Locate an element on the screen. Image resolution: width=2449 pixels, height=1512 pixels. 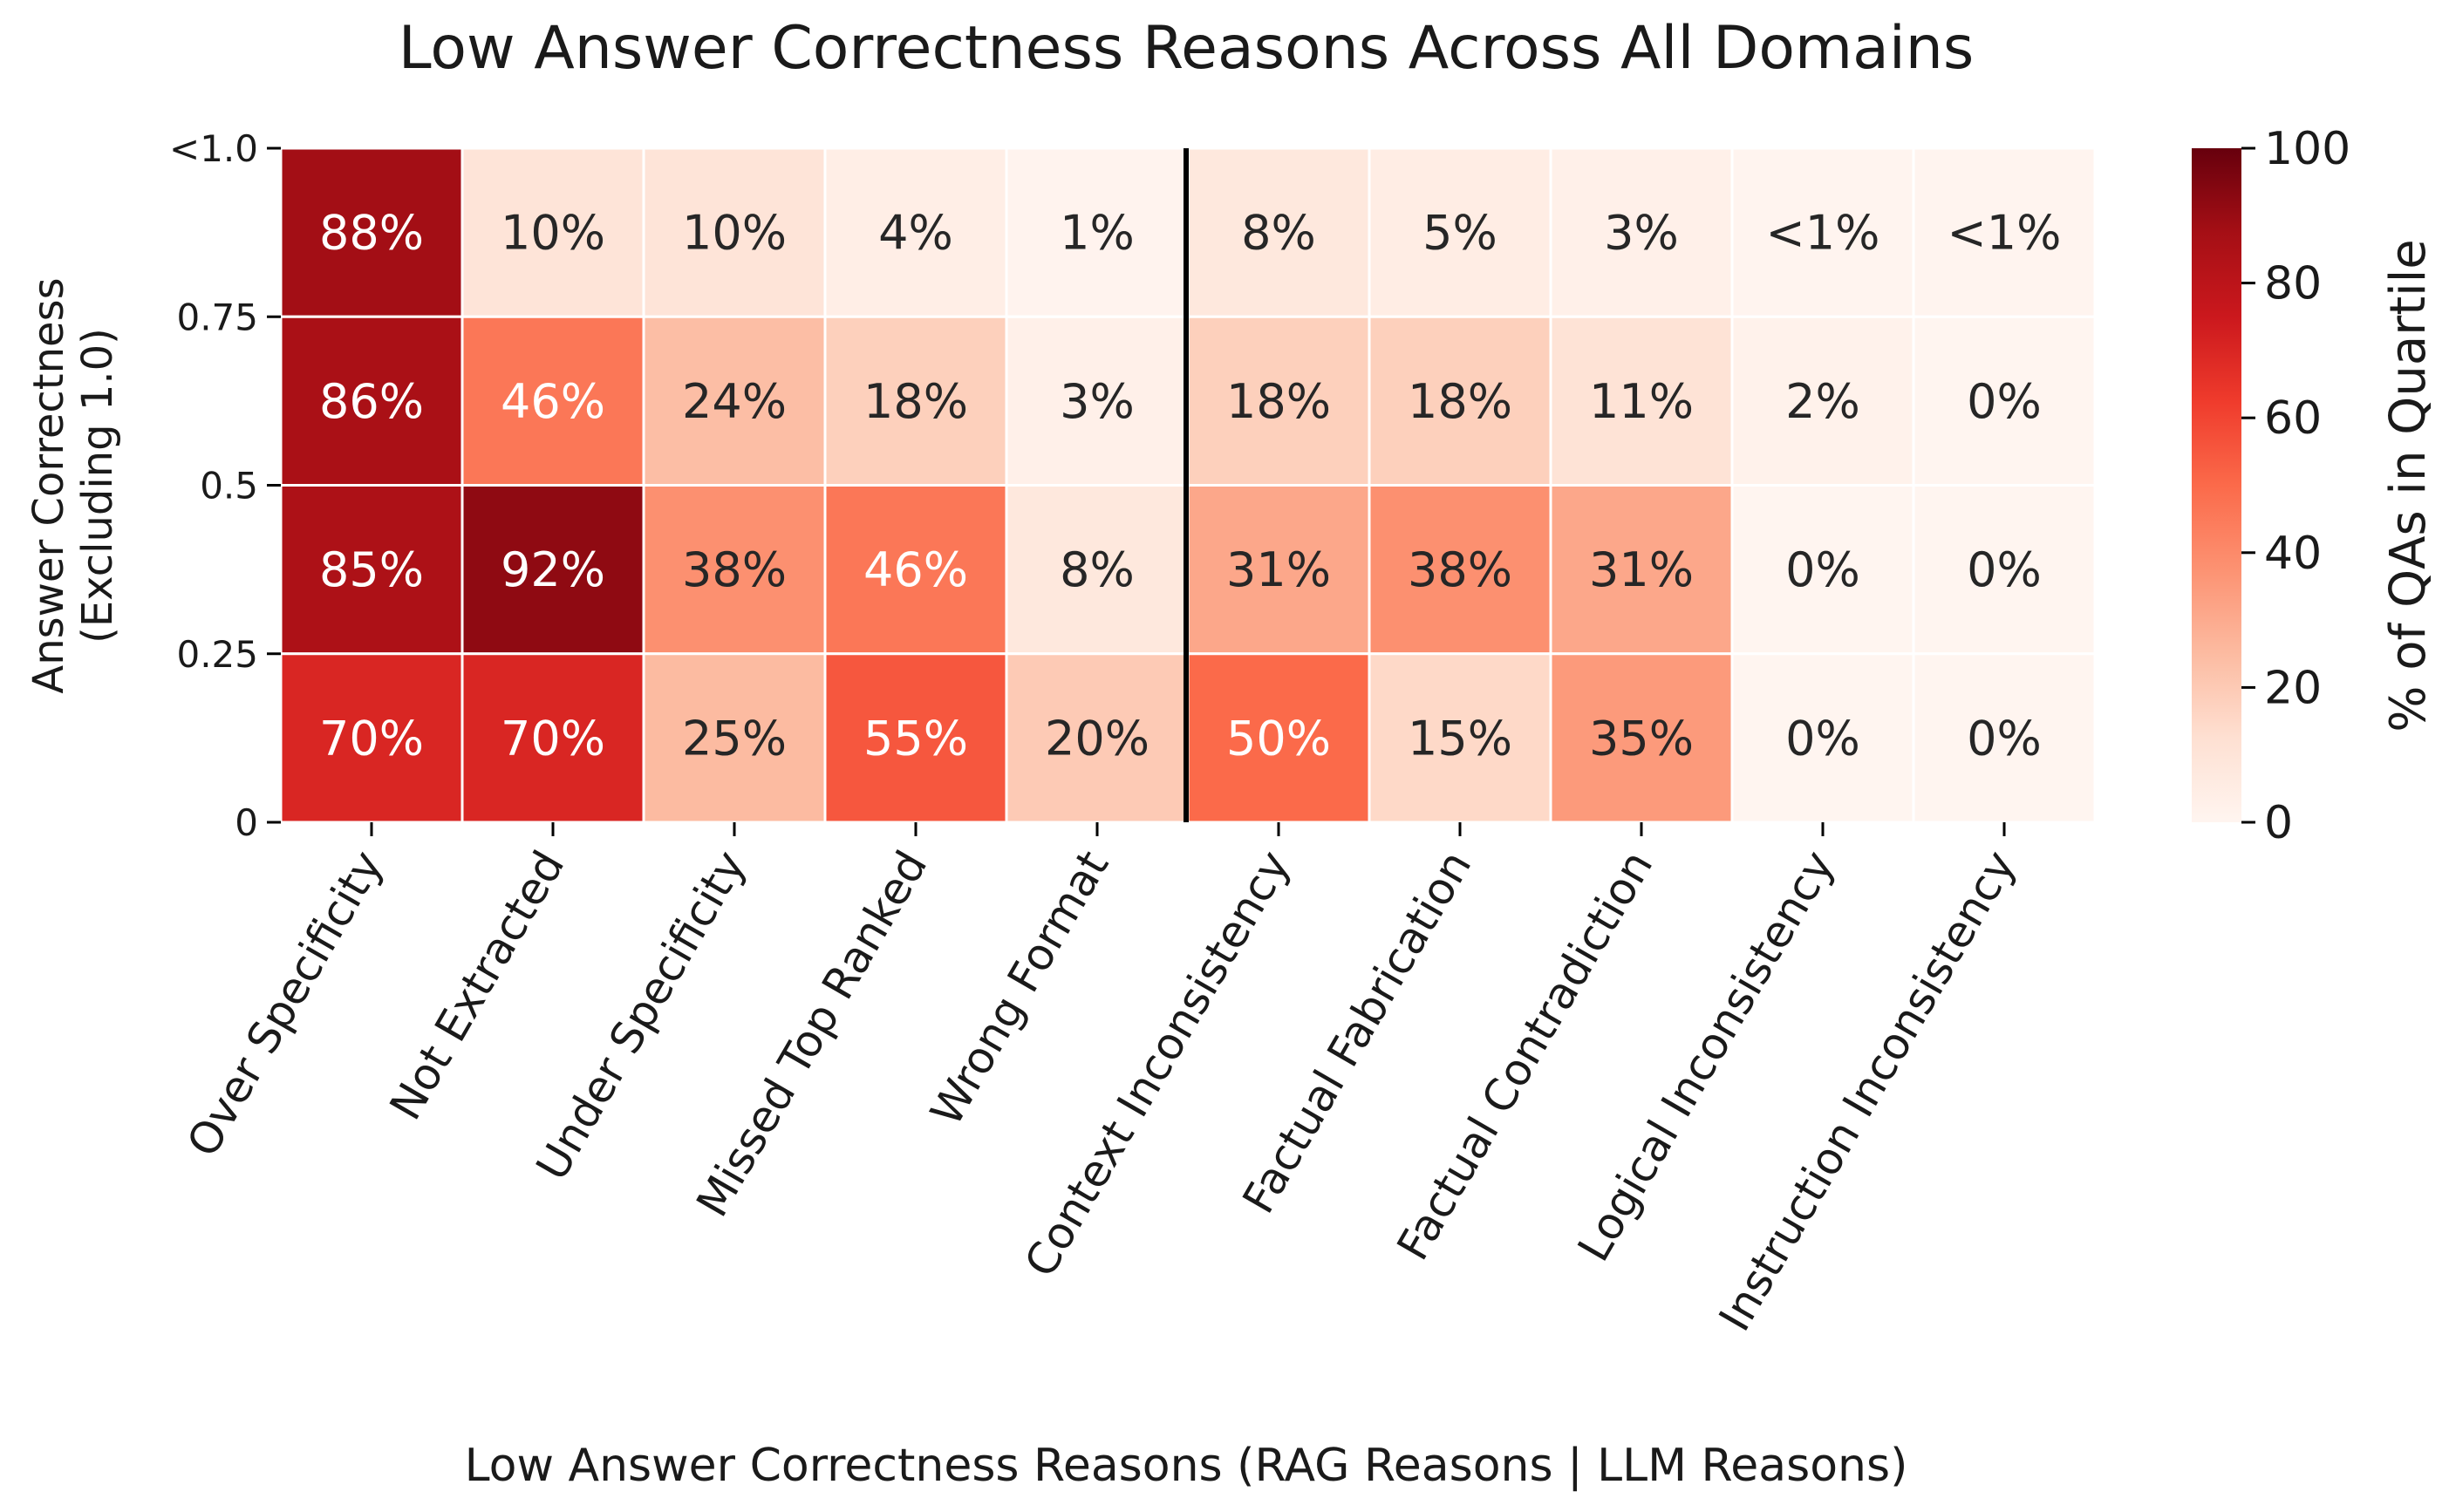
colorbar-tick-label: 60 is located at coordinates (2293, 418).